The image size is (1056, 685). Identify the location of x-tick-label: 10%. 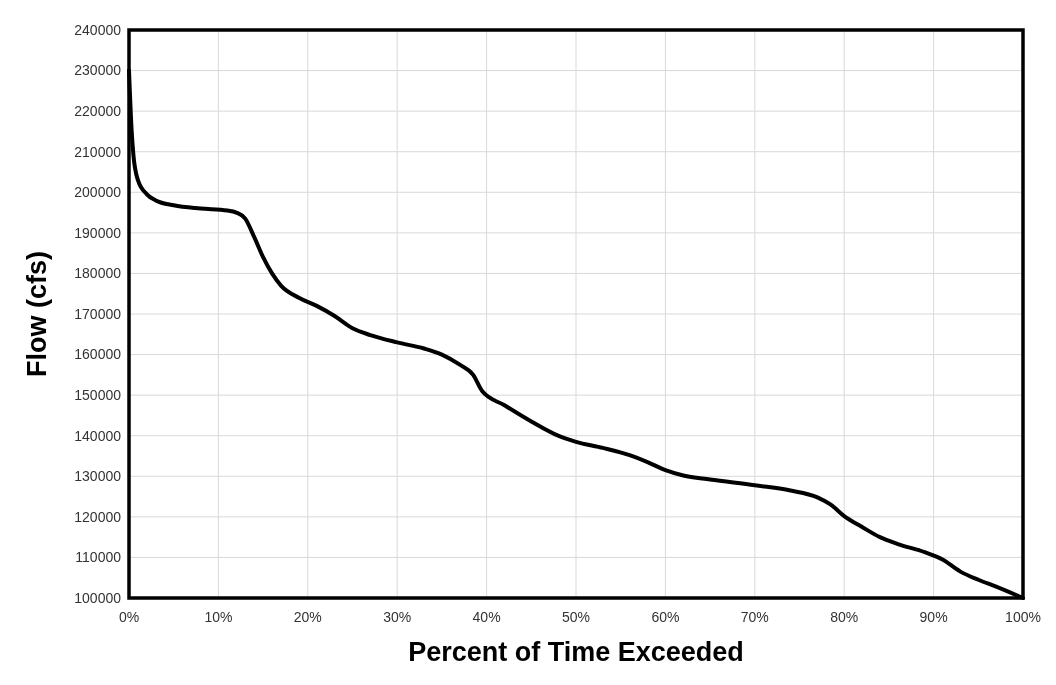
(218, 617).